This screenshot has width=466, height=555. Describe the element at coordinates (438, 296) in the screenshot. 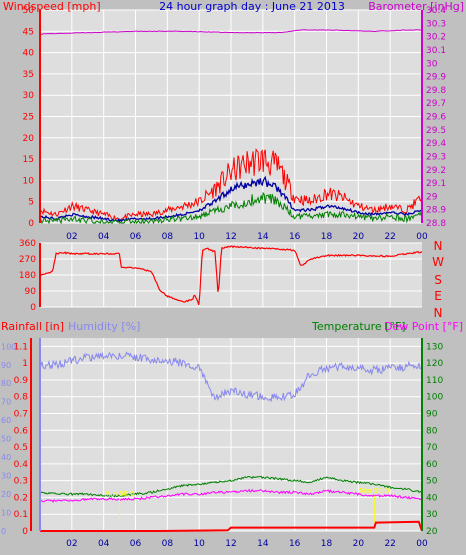

I see `compass-label: E` at that location.